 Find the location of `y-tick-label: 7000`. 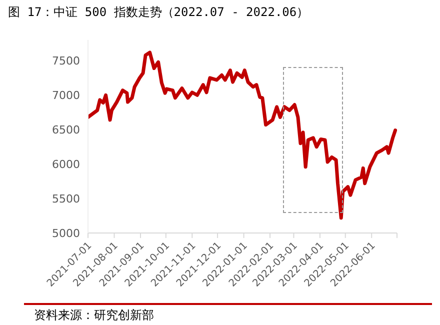

y-tick-label: 7000 is located at coordinates (66, 95).